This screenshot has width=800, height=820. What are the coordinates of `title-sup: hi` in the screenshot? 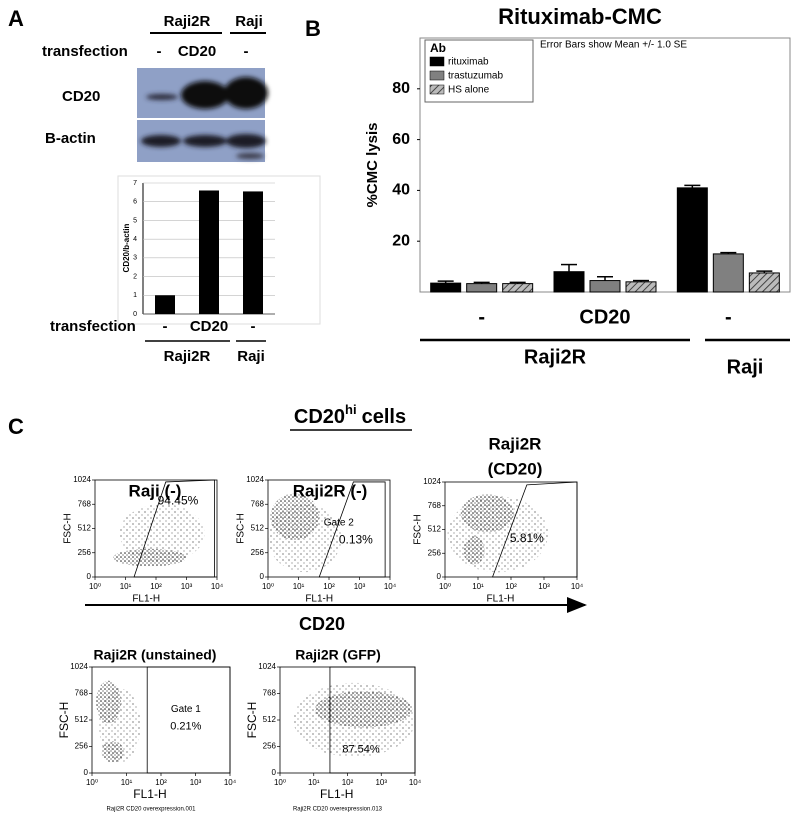 It's located at (351, 409).